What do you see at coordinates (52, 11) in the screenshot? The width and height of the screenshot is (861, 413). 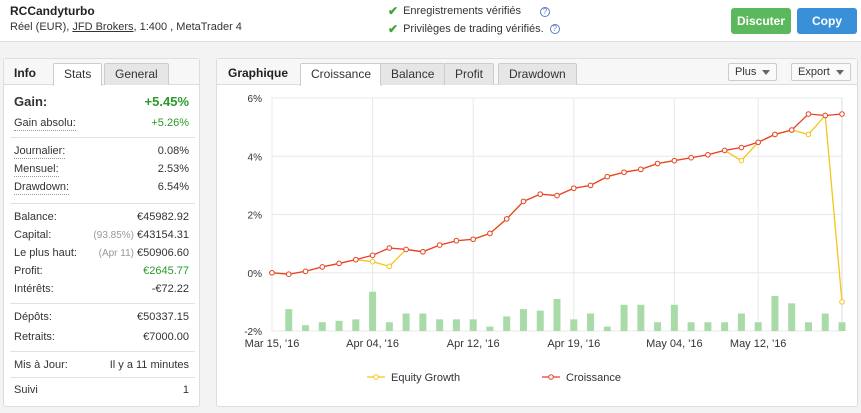 I see `account-name: RCCandyturbo` at bounding box center [52, 11].